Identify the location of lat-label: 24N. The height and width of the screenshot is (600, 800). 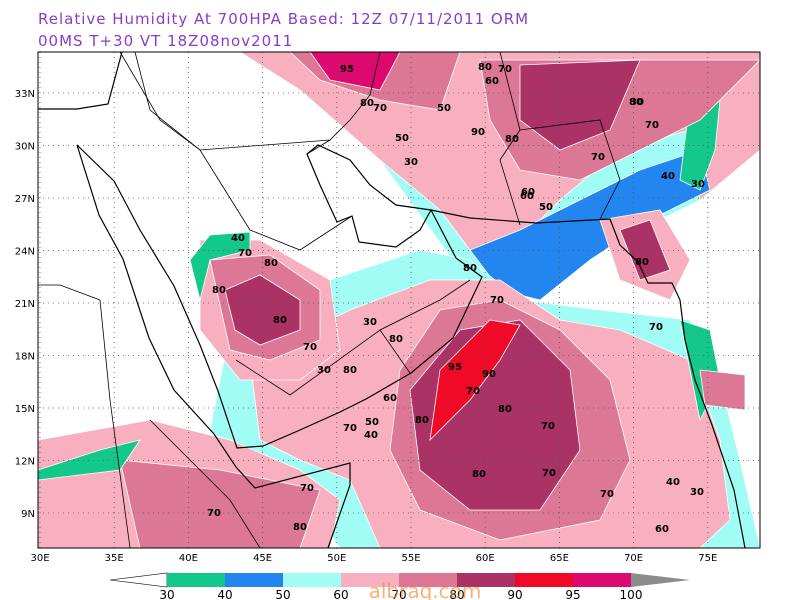
(25, 252).